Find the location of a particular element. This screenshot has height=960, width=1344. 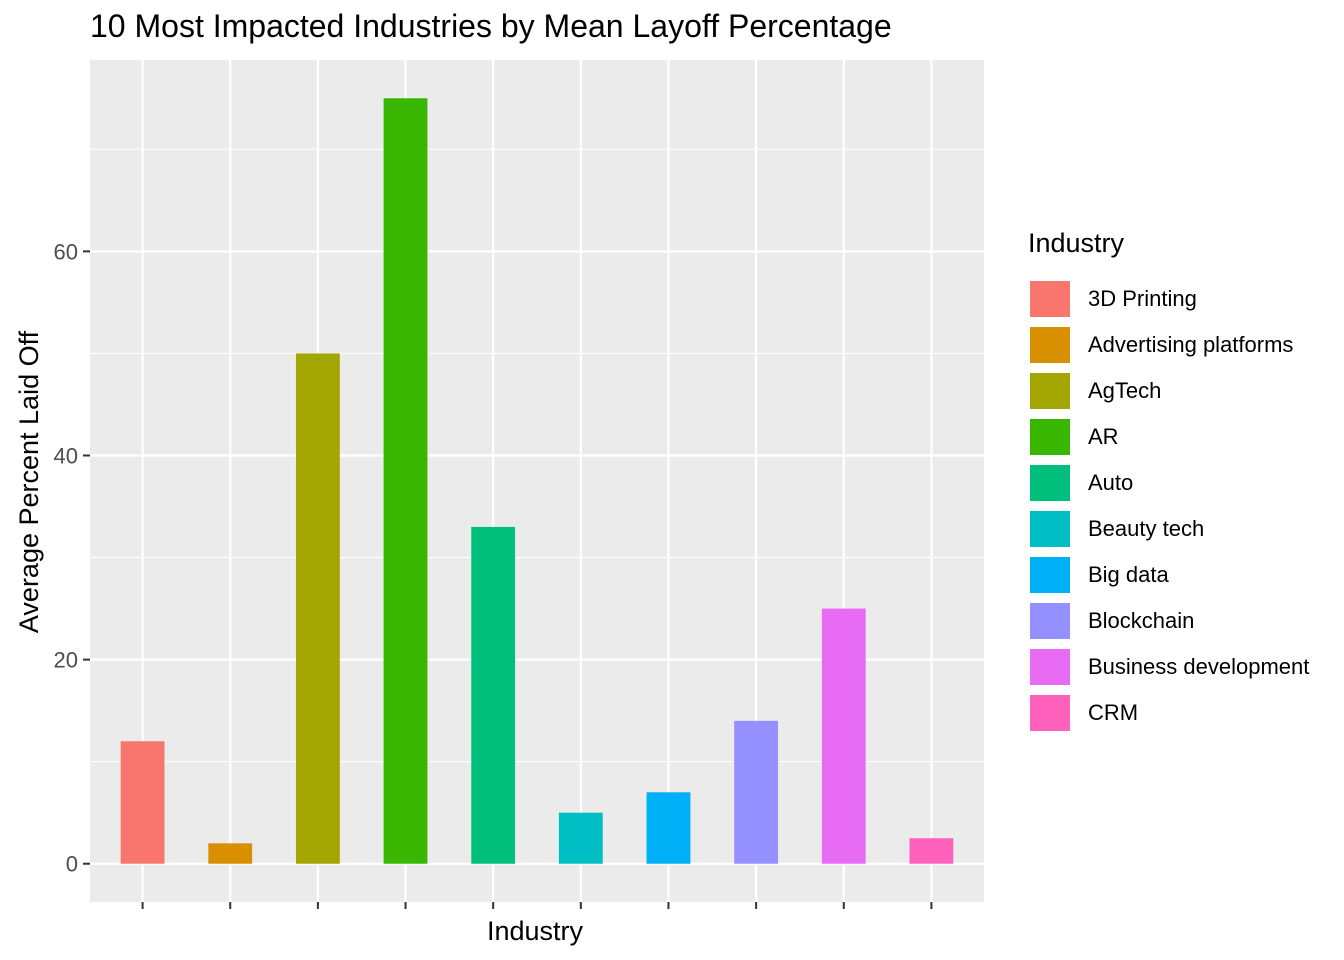

legend-label: Business development is located at coordinates (1199, 666).